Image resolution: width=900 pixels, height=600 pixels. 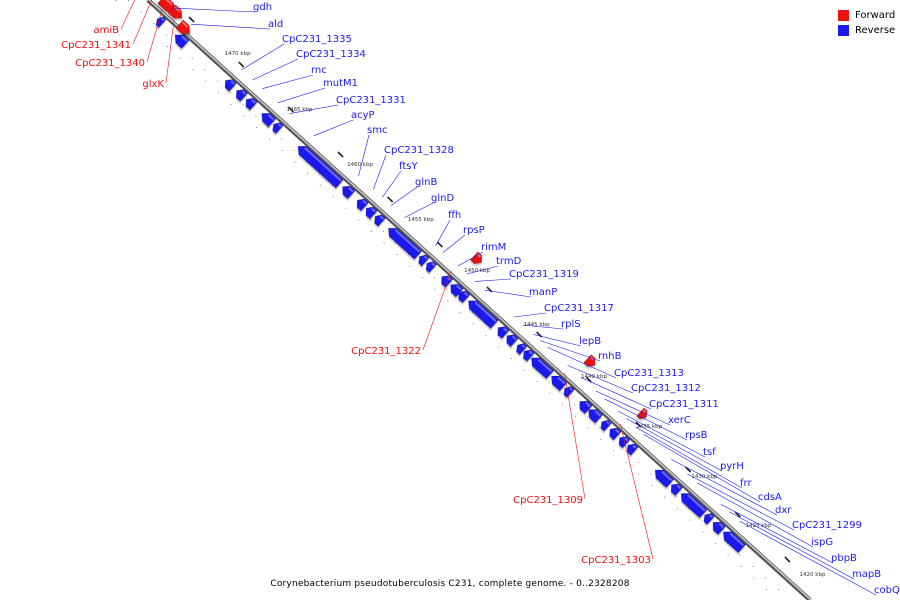 I want to click on gene-acyp, so click(x=318, y=166).